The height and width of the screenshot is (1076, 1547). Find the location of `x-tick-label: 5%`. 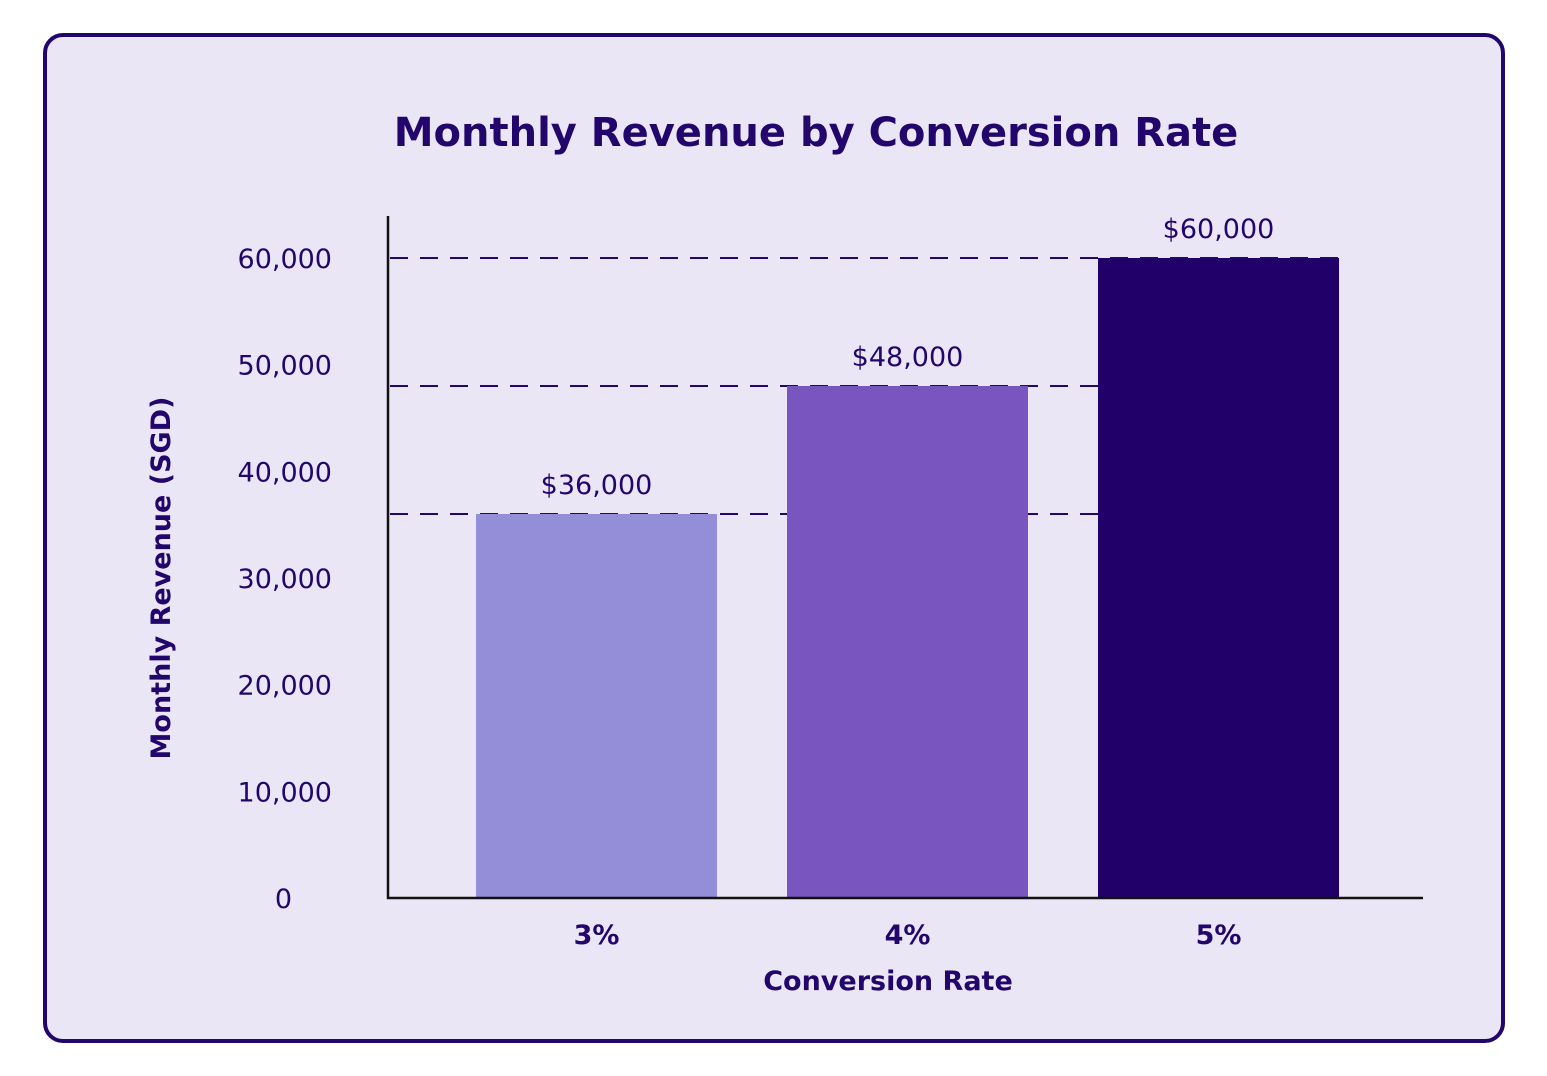

x-tick-label: 5% is located at coordinates (1219, 935).